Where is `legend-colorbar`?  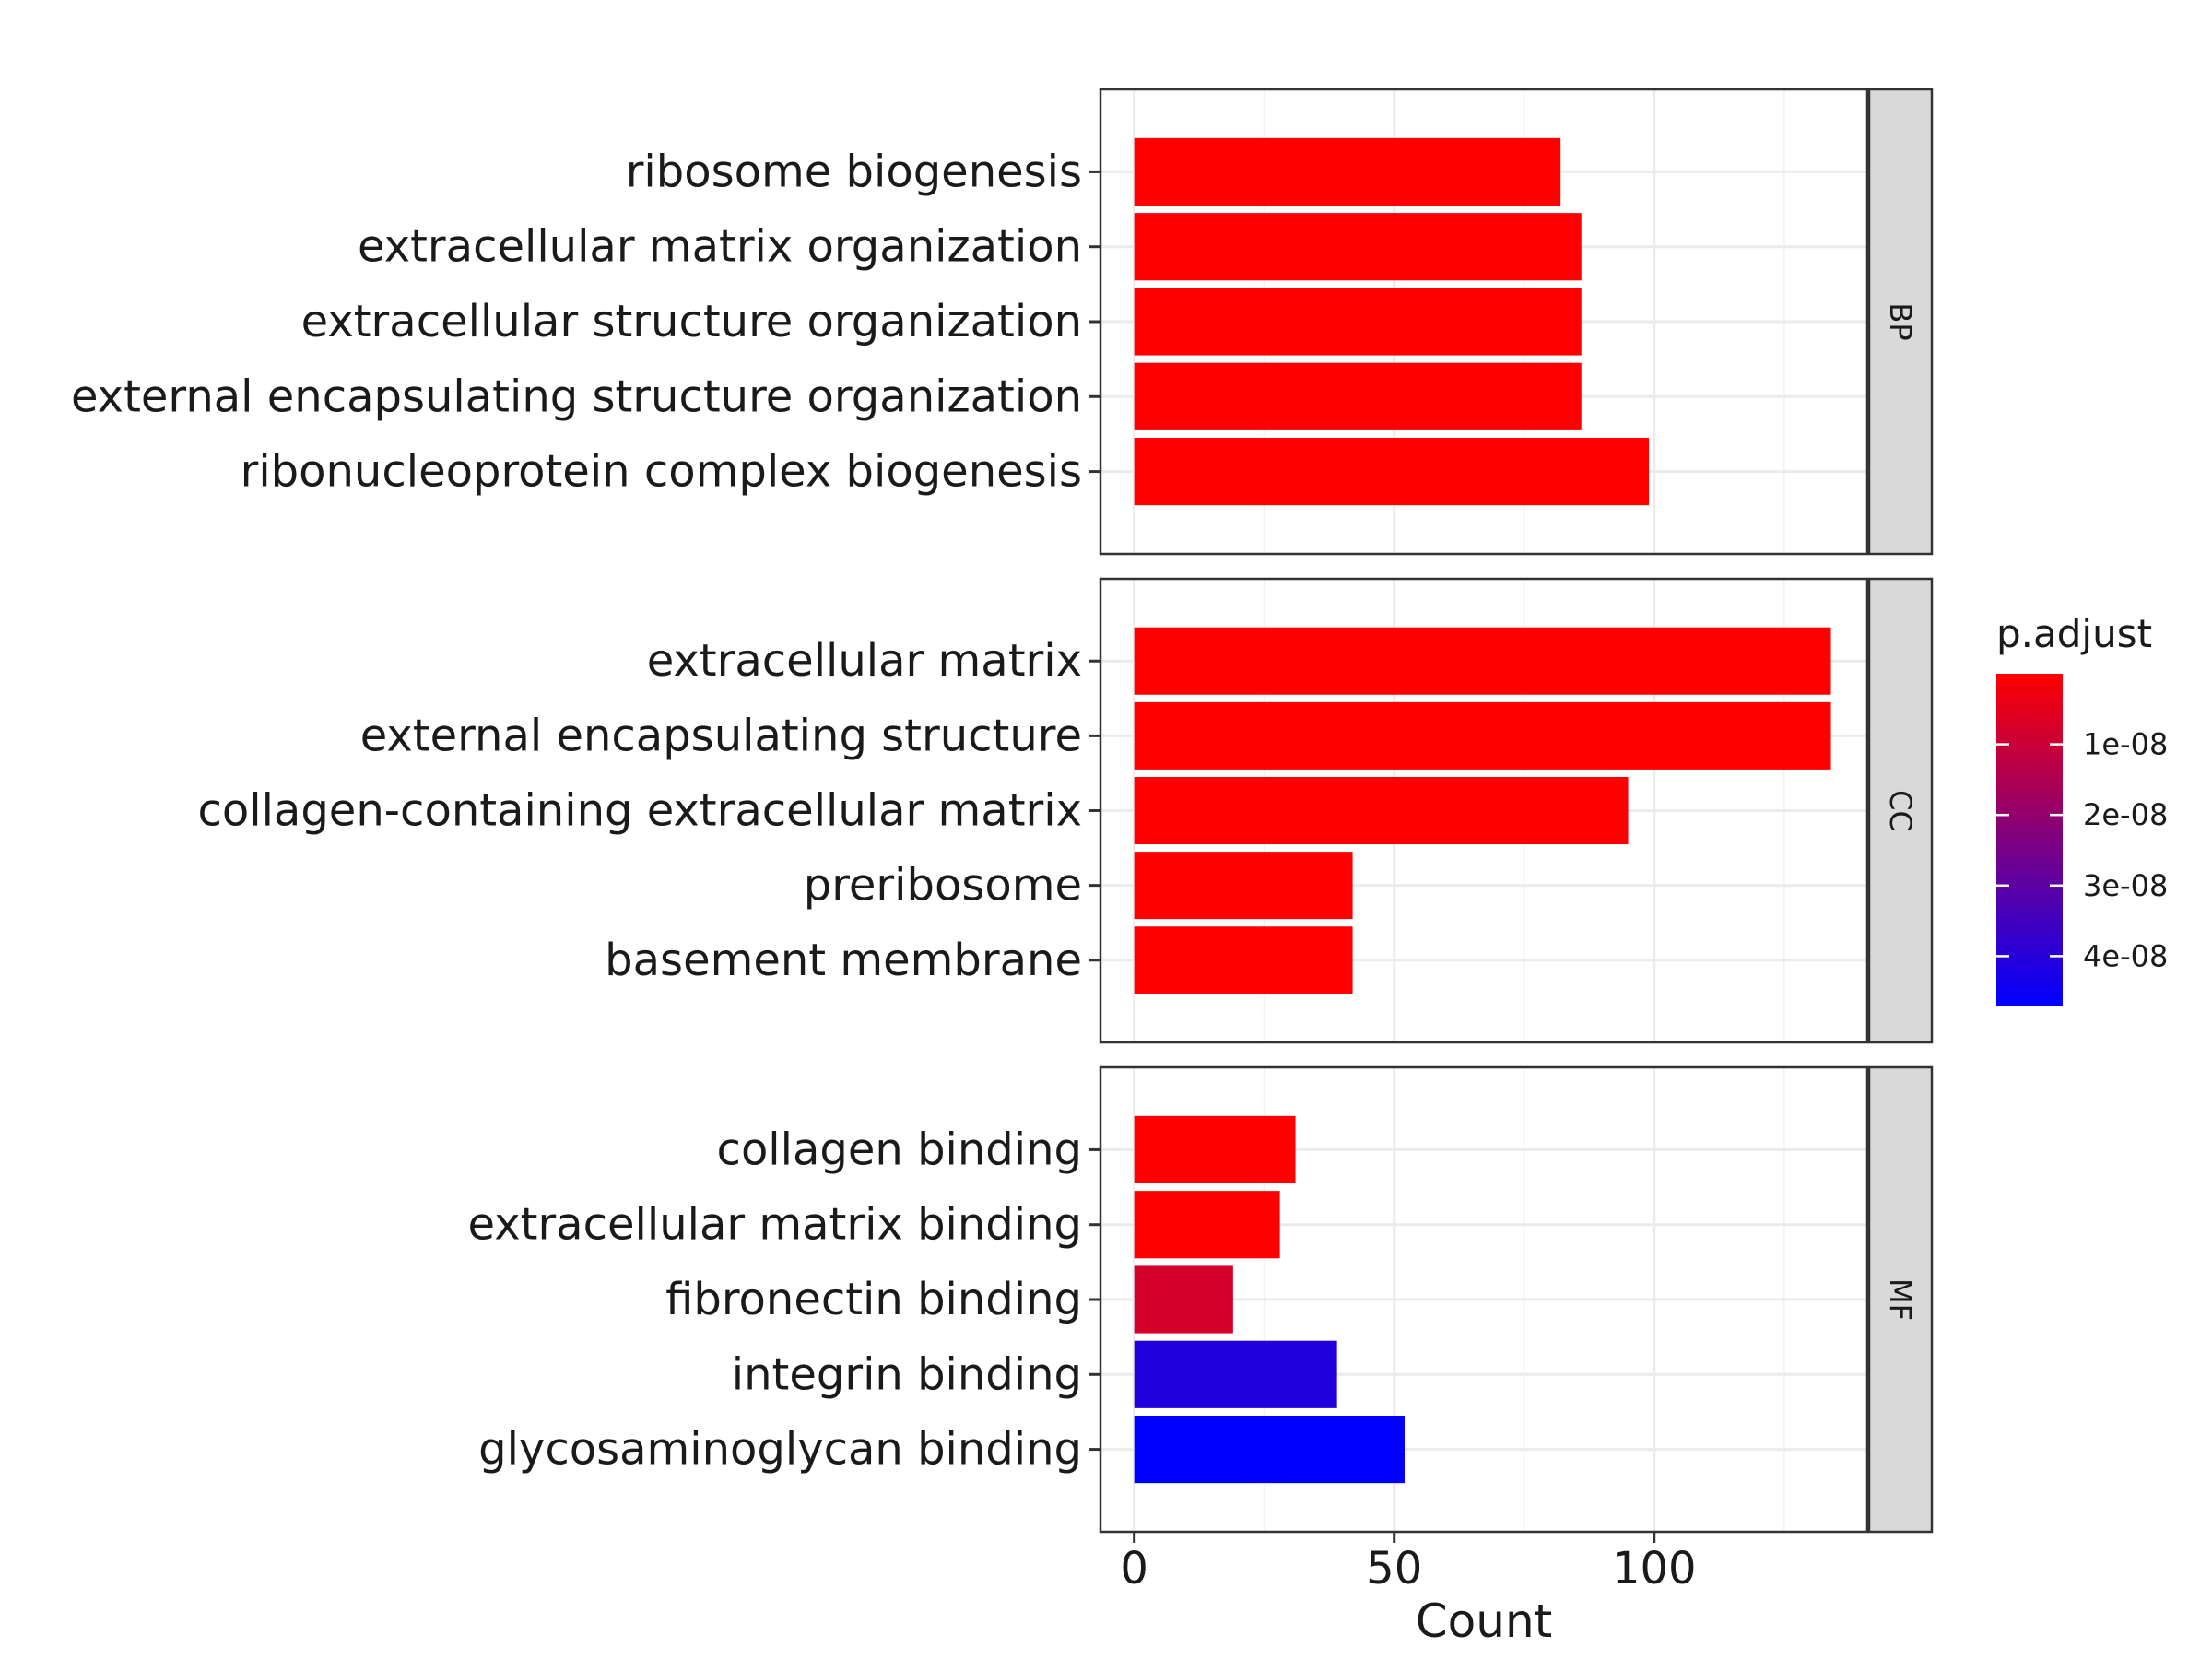 legend-colorbar is located at coordinates (2029, 840).